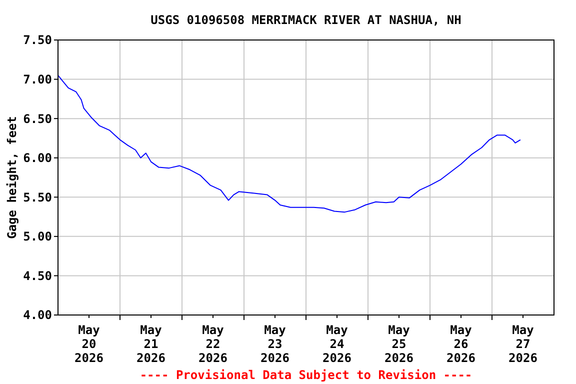  I want to click on x-tick-label: May 26 2026, so click(461, 344).